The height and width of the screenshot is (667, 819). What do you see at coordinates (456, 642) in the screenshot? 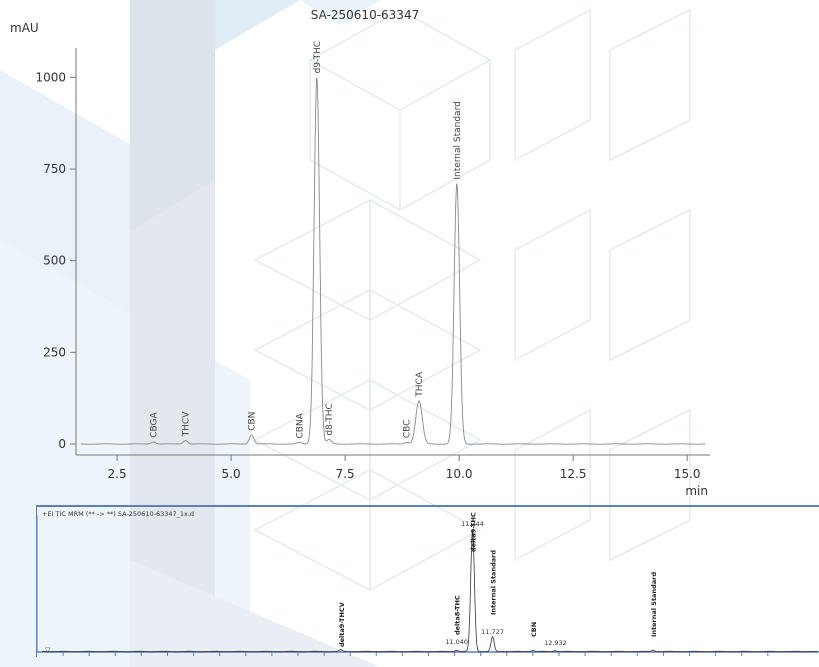
I see `retention-time-label: 11.040` at bounding box center [456, 642].